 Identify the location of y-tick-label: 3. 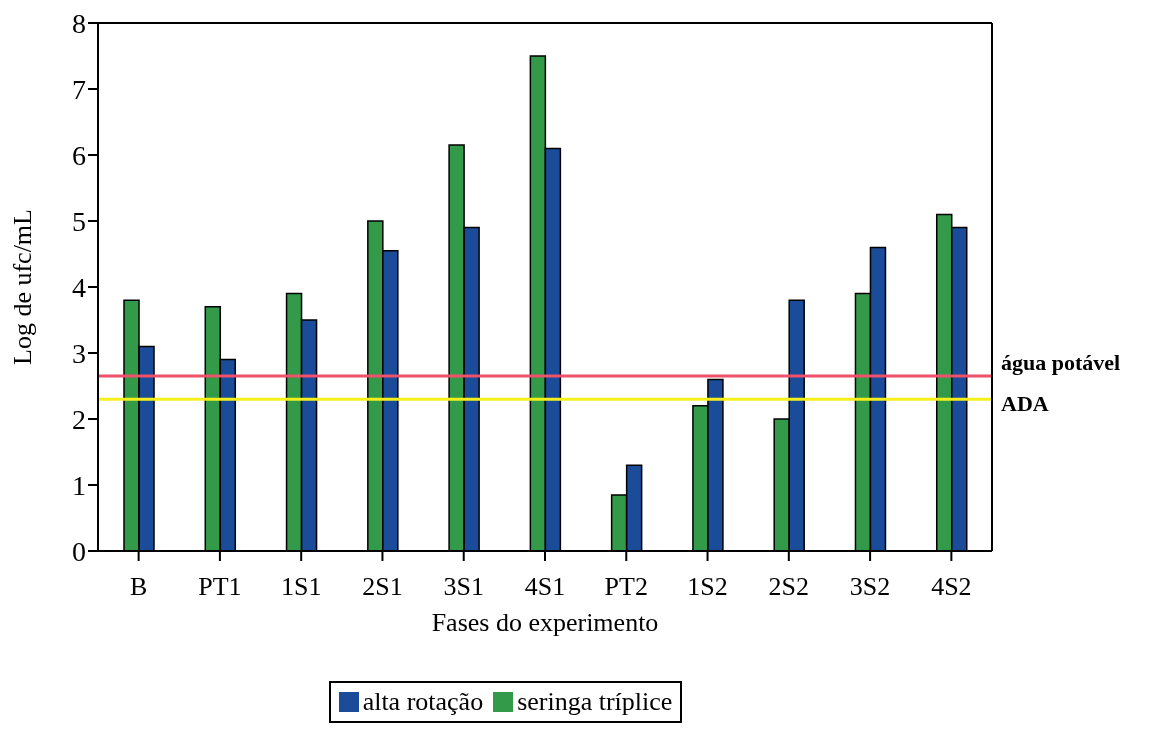
(79, 353).